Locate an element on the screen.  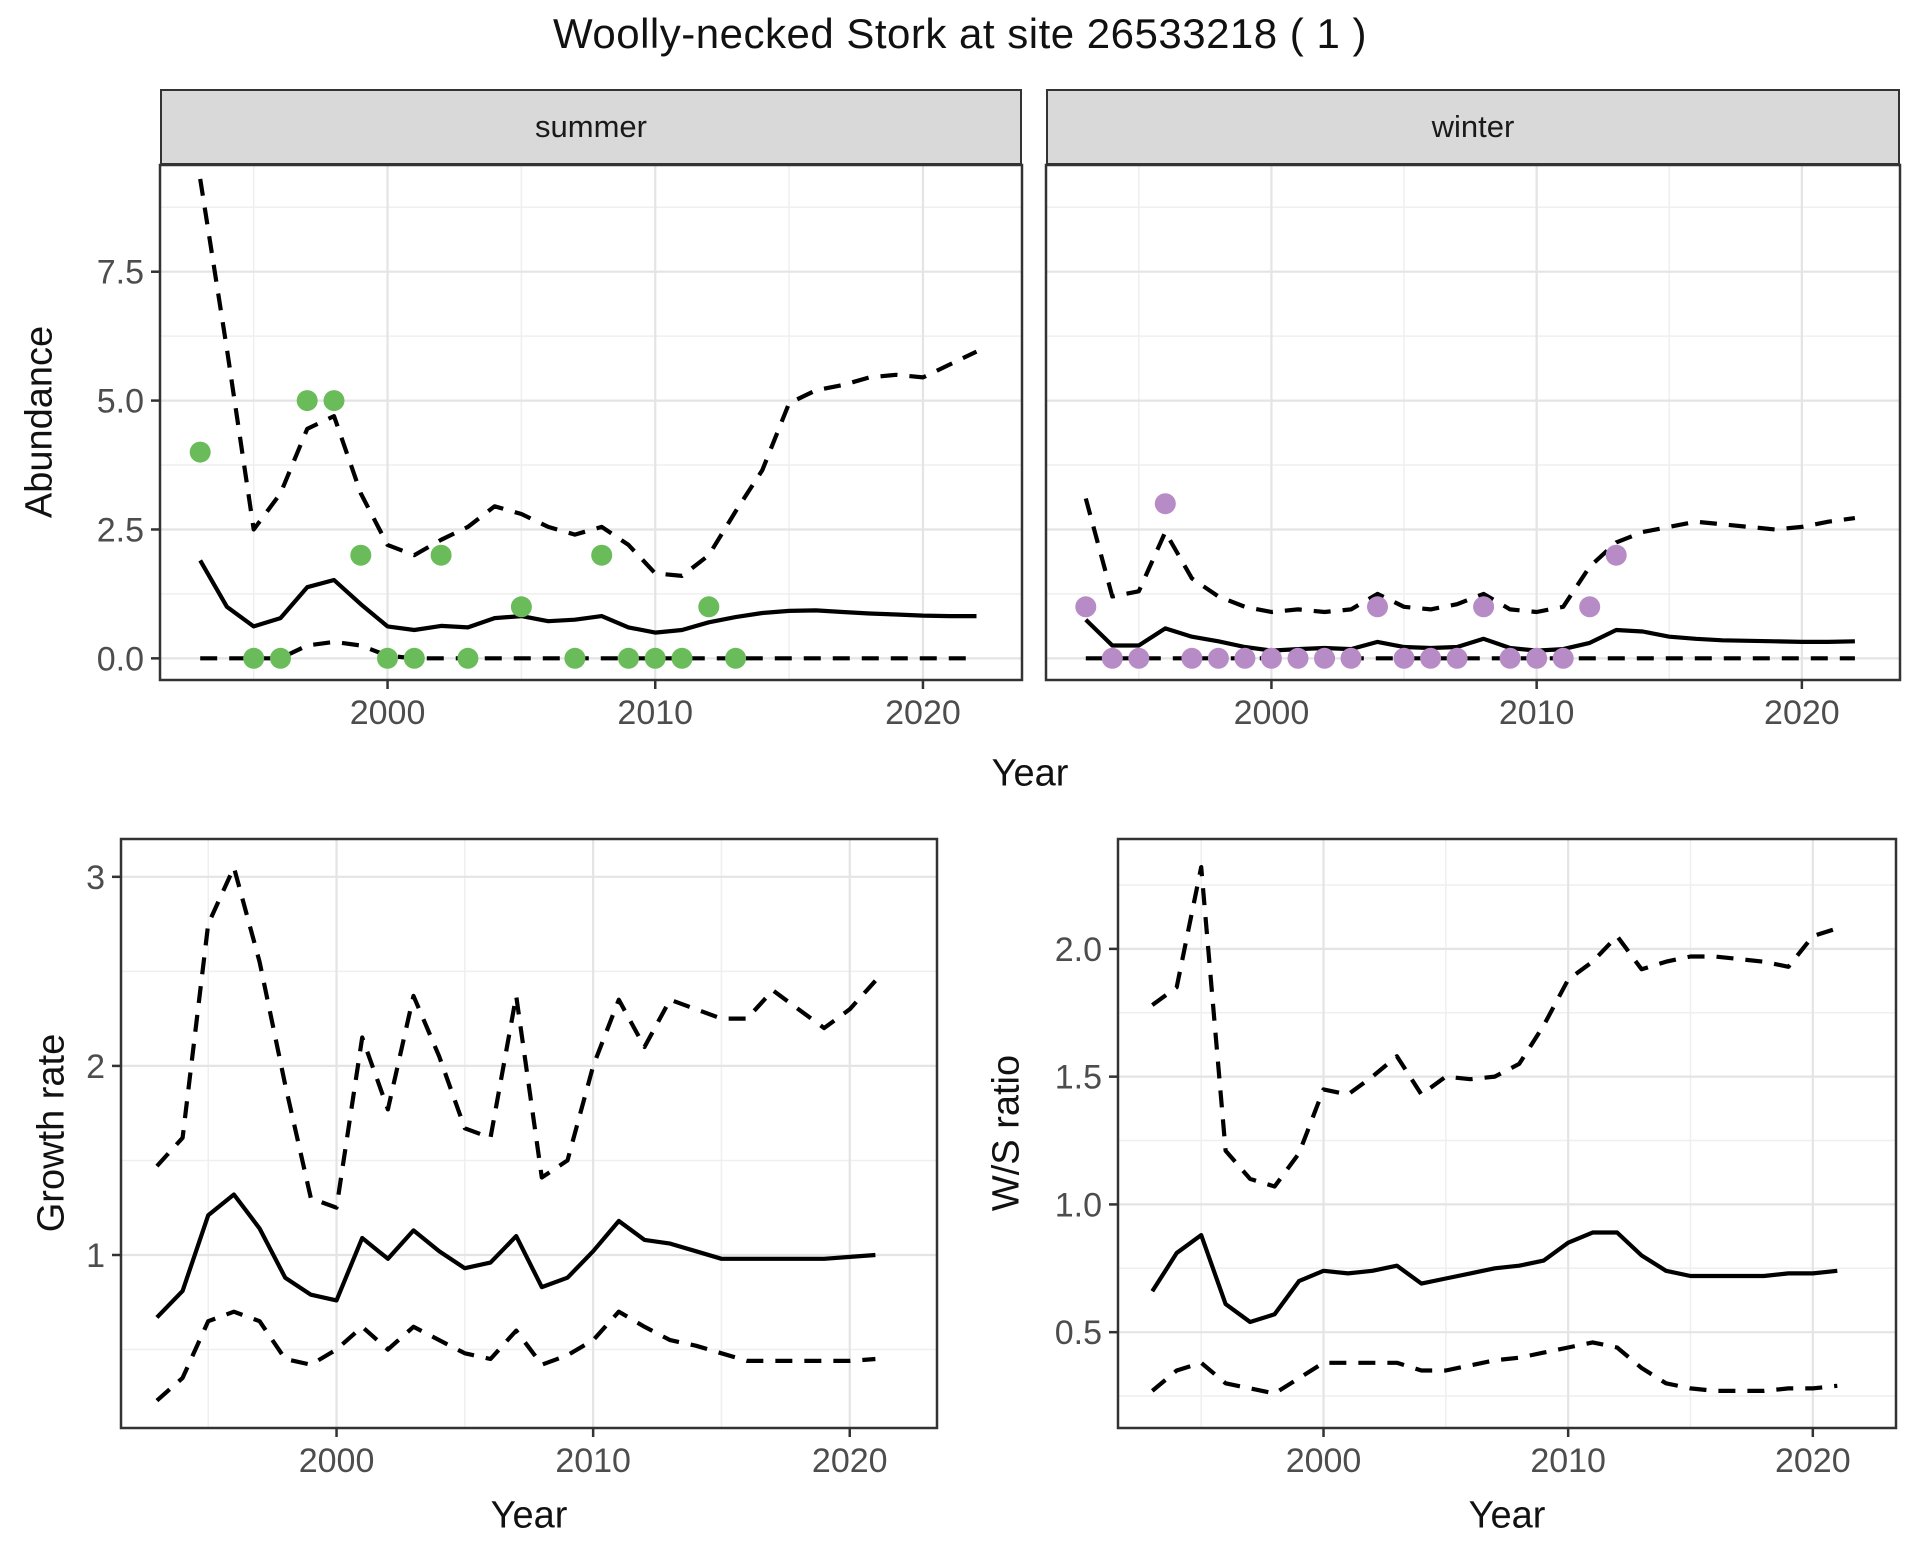
x-axis-title-year-top: Year is located at coordinates (1030, 773).